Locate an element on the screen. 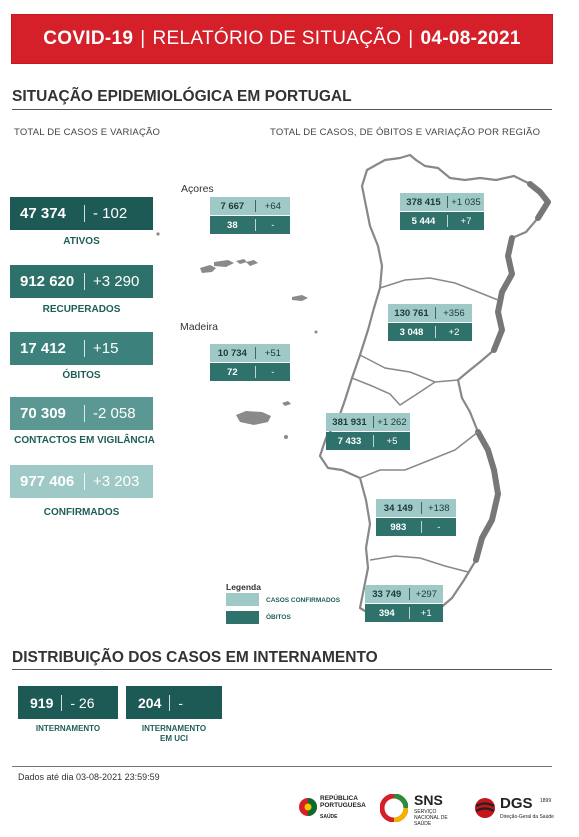 The width and height of the screenshot is (579, 837). republica-emblem-icon is located at coordinates (308, 807).